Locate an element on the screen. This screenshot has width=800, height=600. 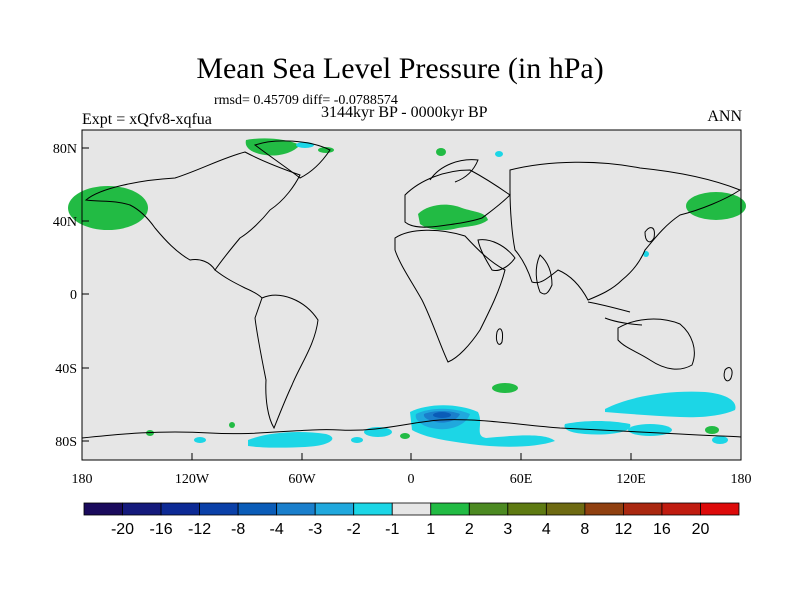
colorbar-label: 4 is located at coordinates (546, 529).